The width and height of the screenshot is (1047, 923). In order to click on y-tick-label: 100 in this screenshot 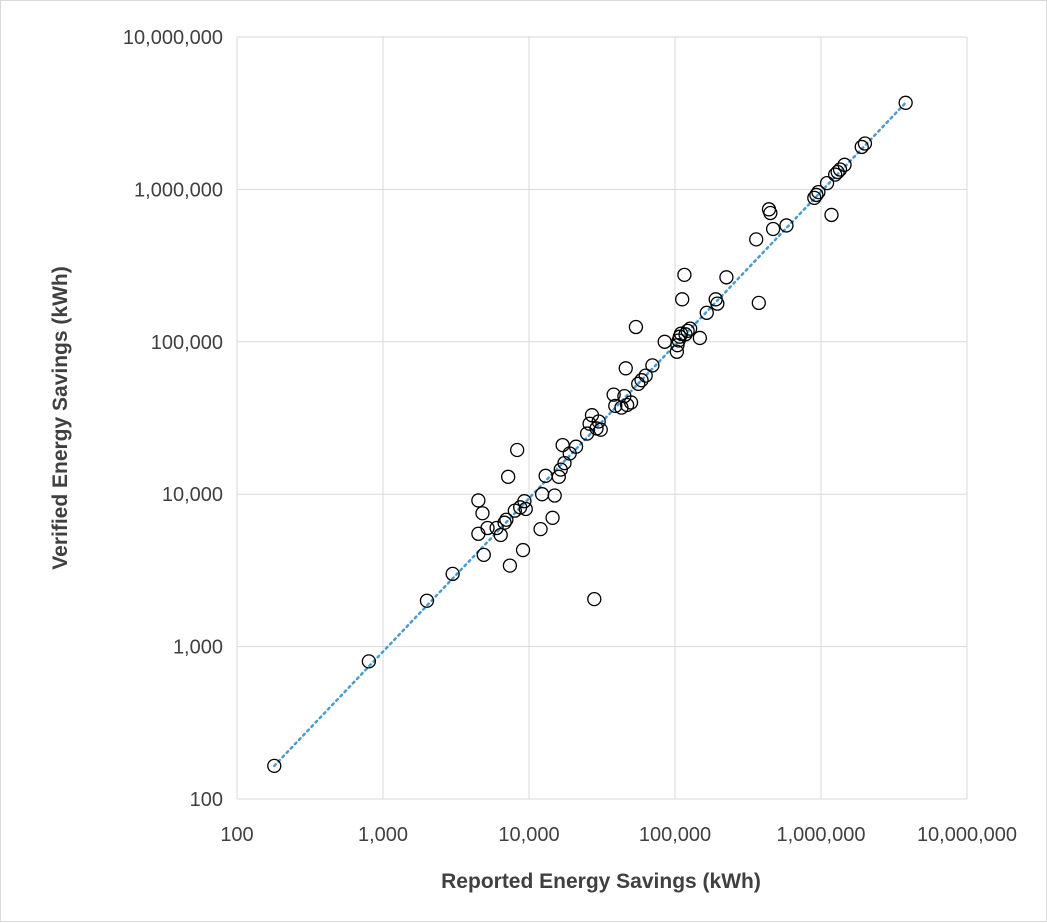, I will do `click(206, 800)`.